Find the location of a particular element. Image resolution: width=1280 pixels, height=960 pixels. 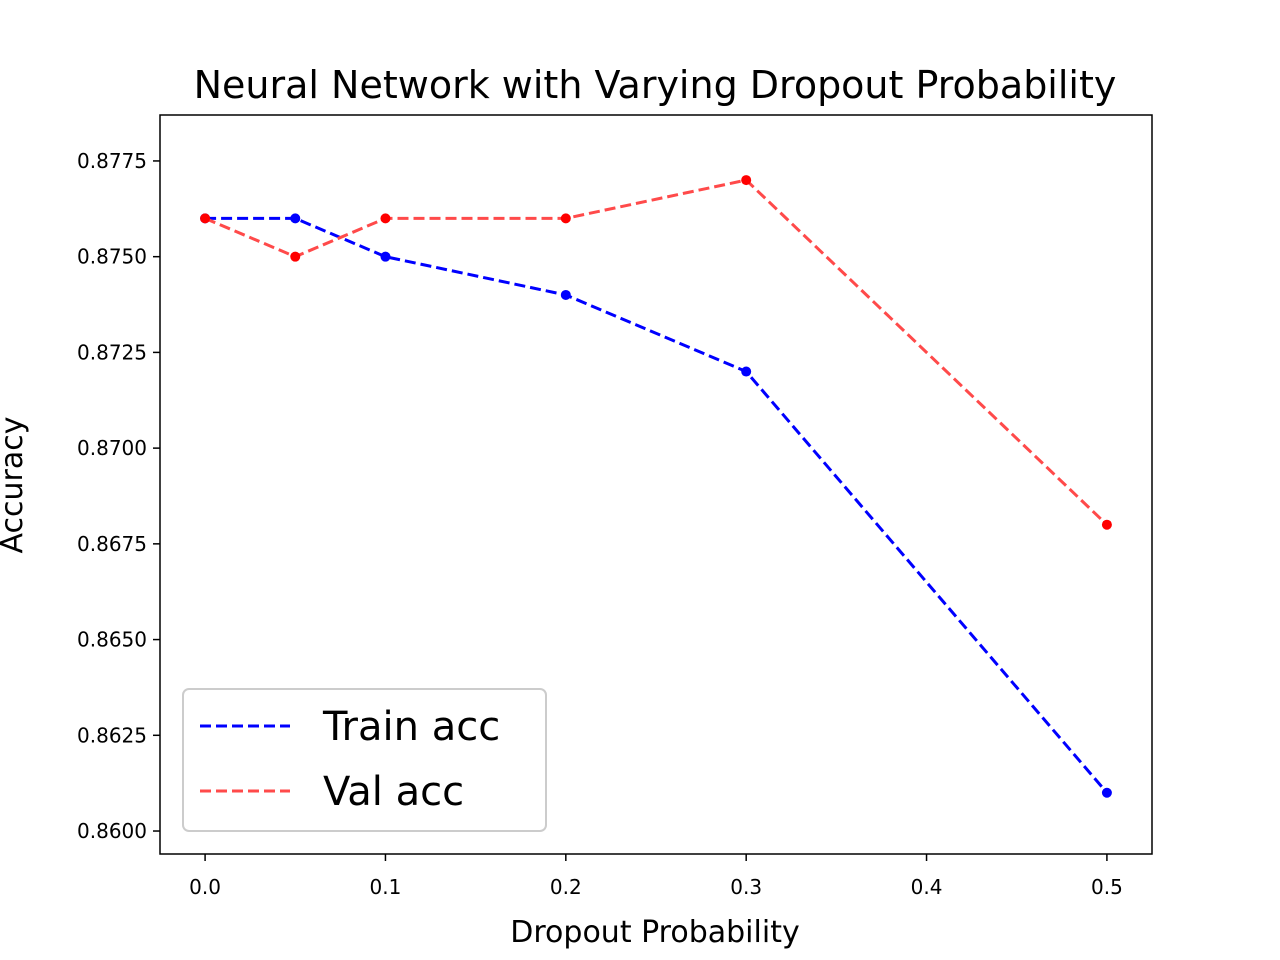

legend-label-train-acc: Train acc is located at coordinates (411, 727).